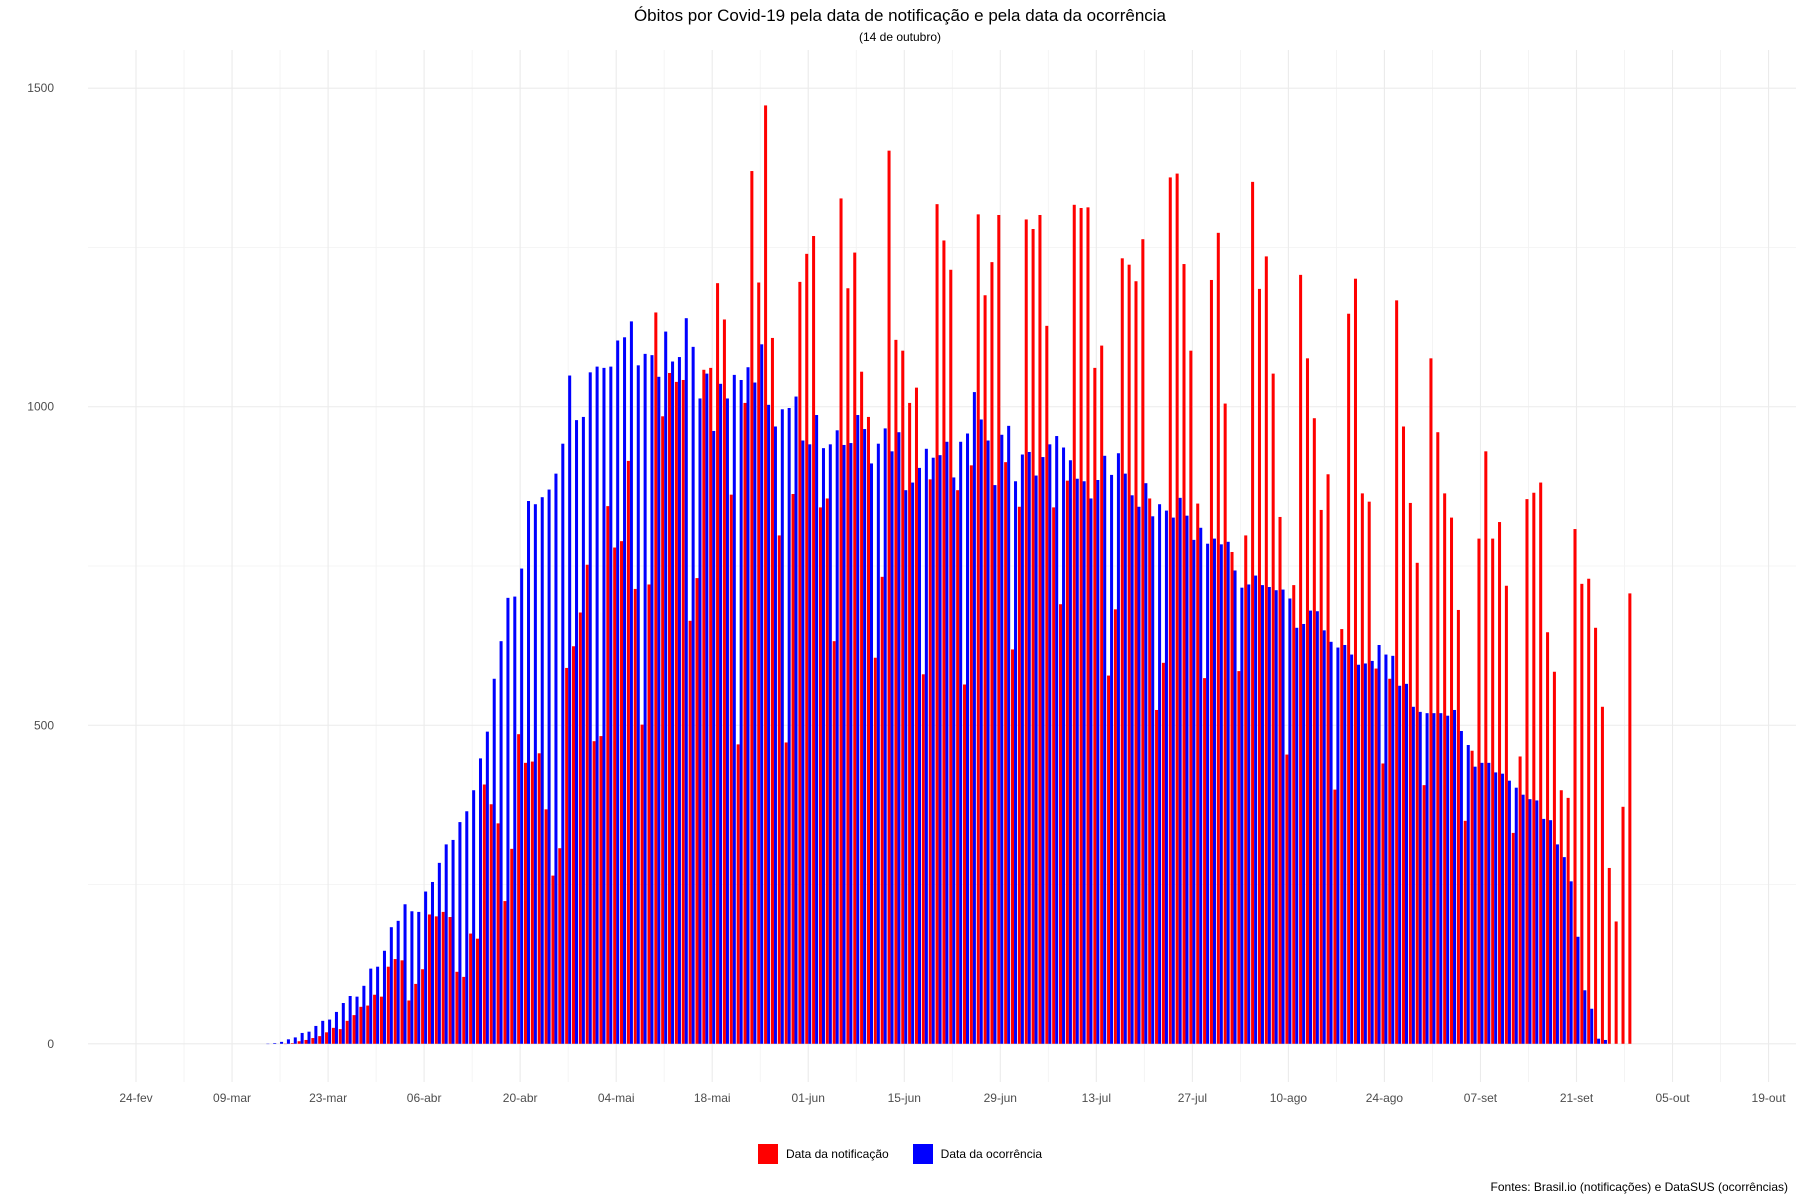 This screenshot has height=1200, width=1800. I want to click on x-tick-label: 04-mai, so click(616, 1098).